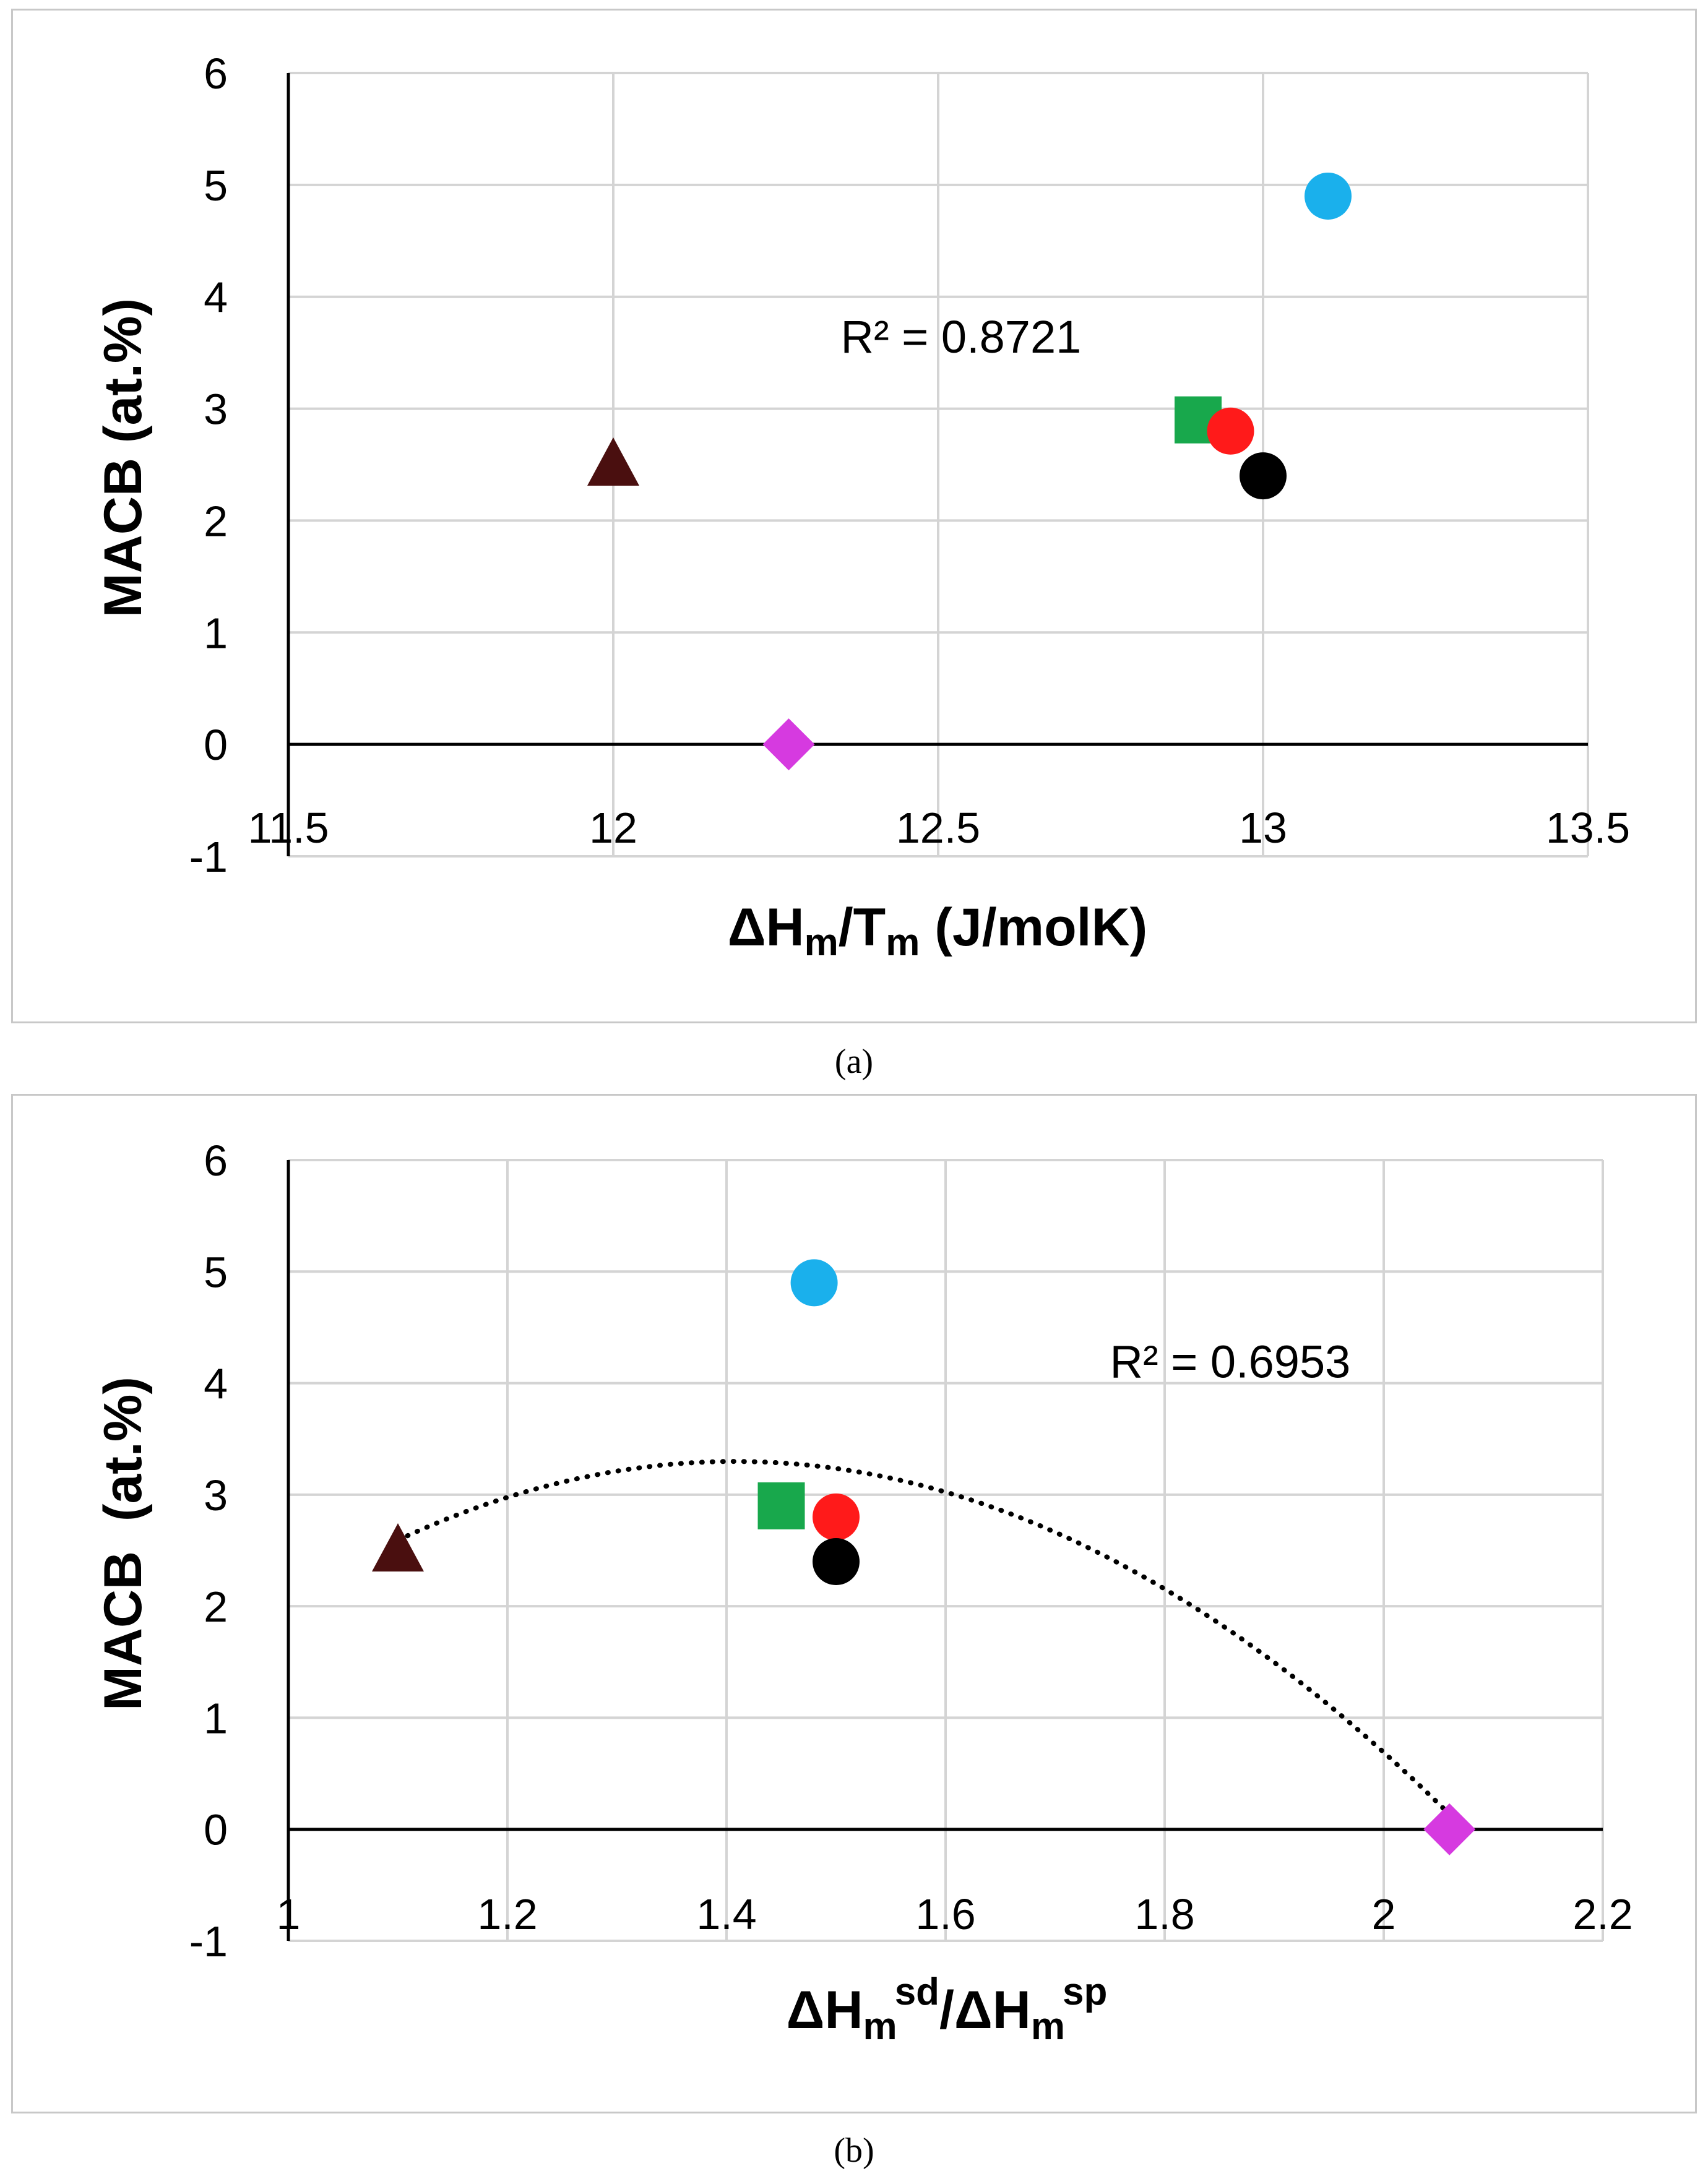 Image resolution: width=1708 pixels, height=2184 pixels. I want to click on chart-a-xlabel-mid: /T, so click(862, 927).